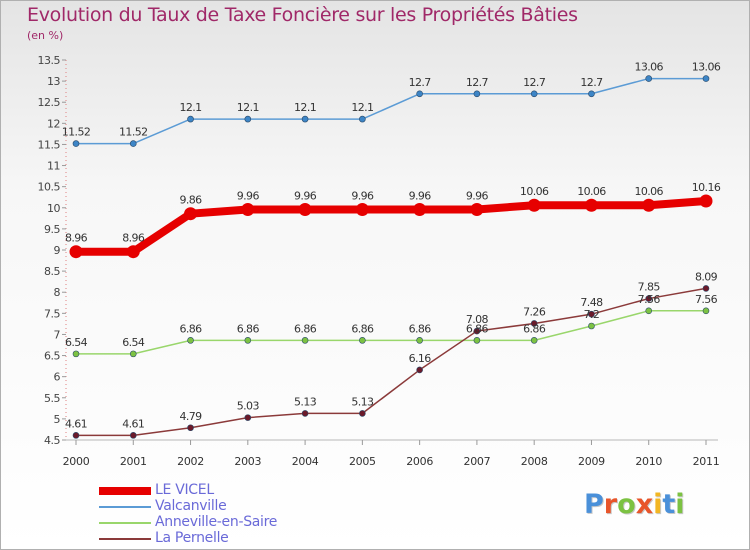 The image size is (750, 550). Describe the element at coordinates (133, 132) in the screenshot. I see `data-label: 11.52` at that location.